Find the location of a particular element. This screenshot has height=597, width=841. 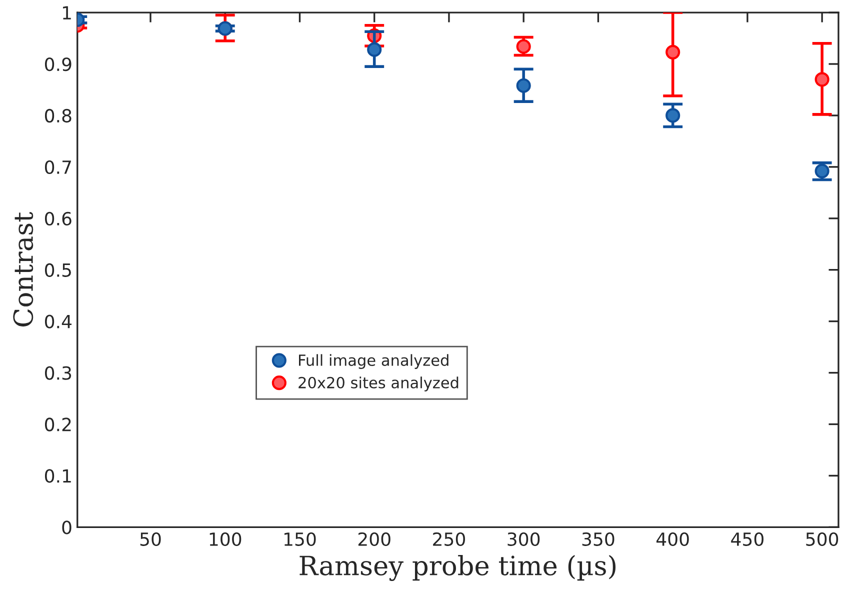

y-tick-label: 1 is located at coordinates (67, 13).